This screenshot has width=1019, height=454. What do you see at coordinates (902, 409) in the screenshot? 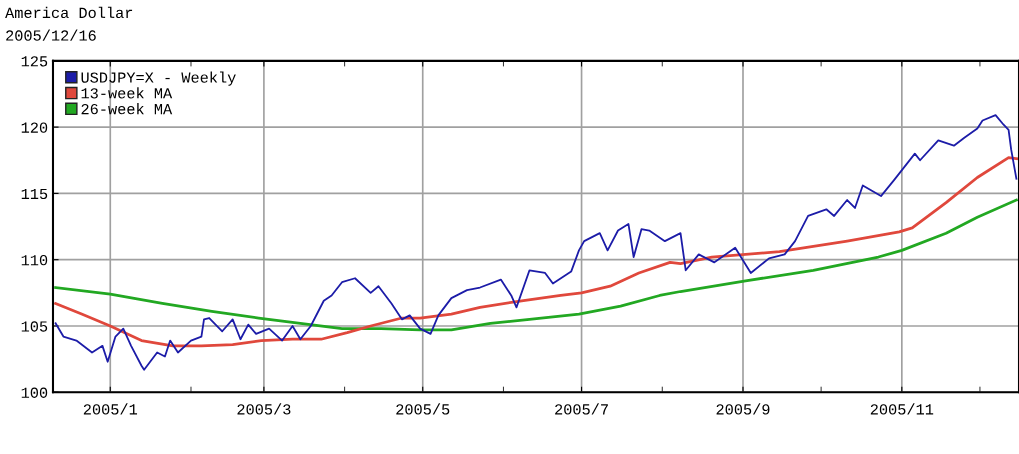
I see `x-tick-label: 2005/11` at bounding box center [902, 409].